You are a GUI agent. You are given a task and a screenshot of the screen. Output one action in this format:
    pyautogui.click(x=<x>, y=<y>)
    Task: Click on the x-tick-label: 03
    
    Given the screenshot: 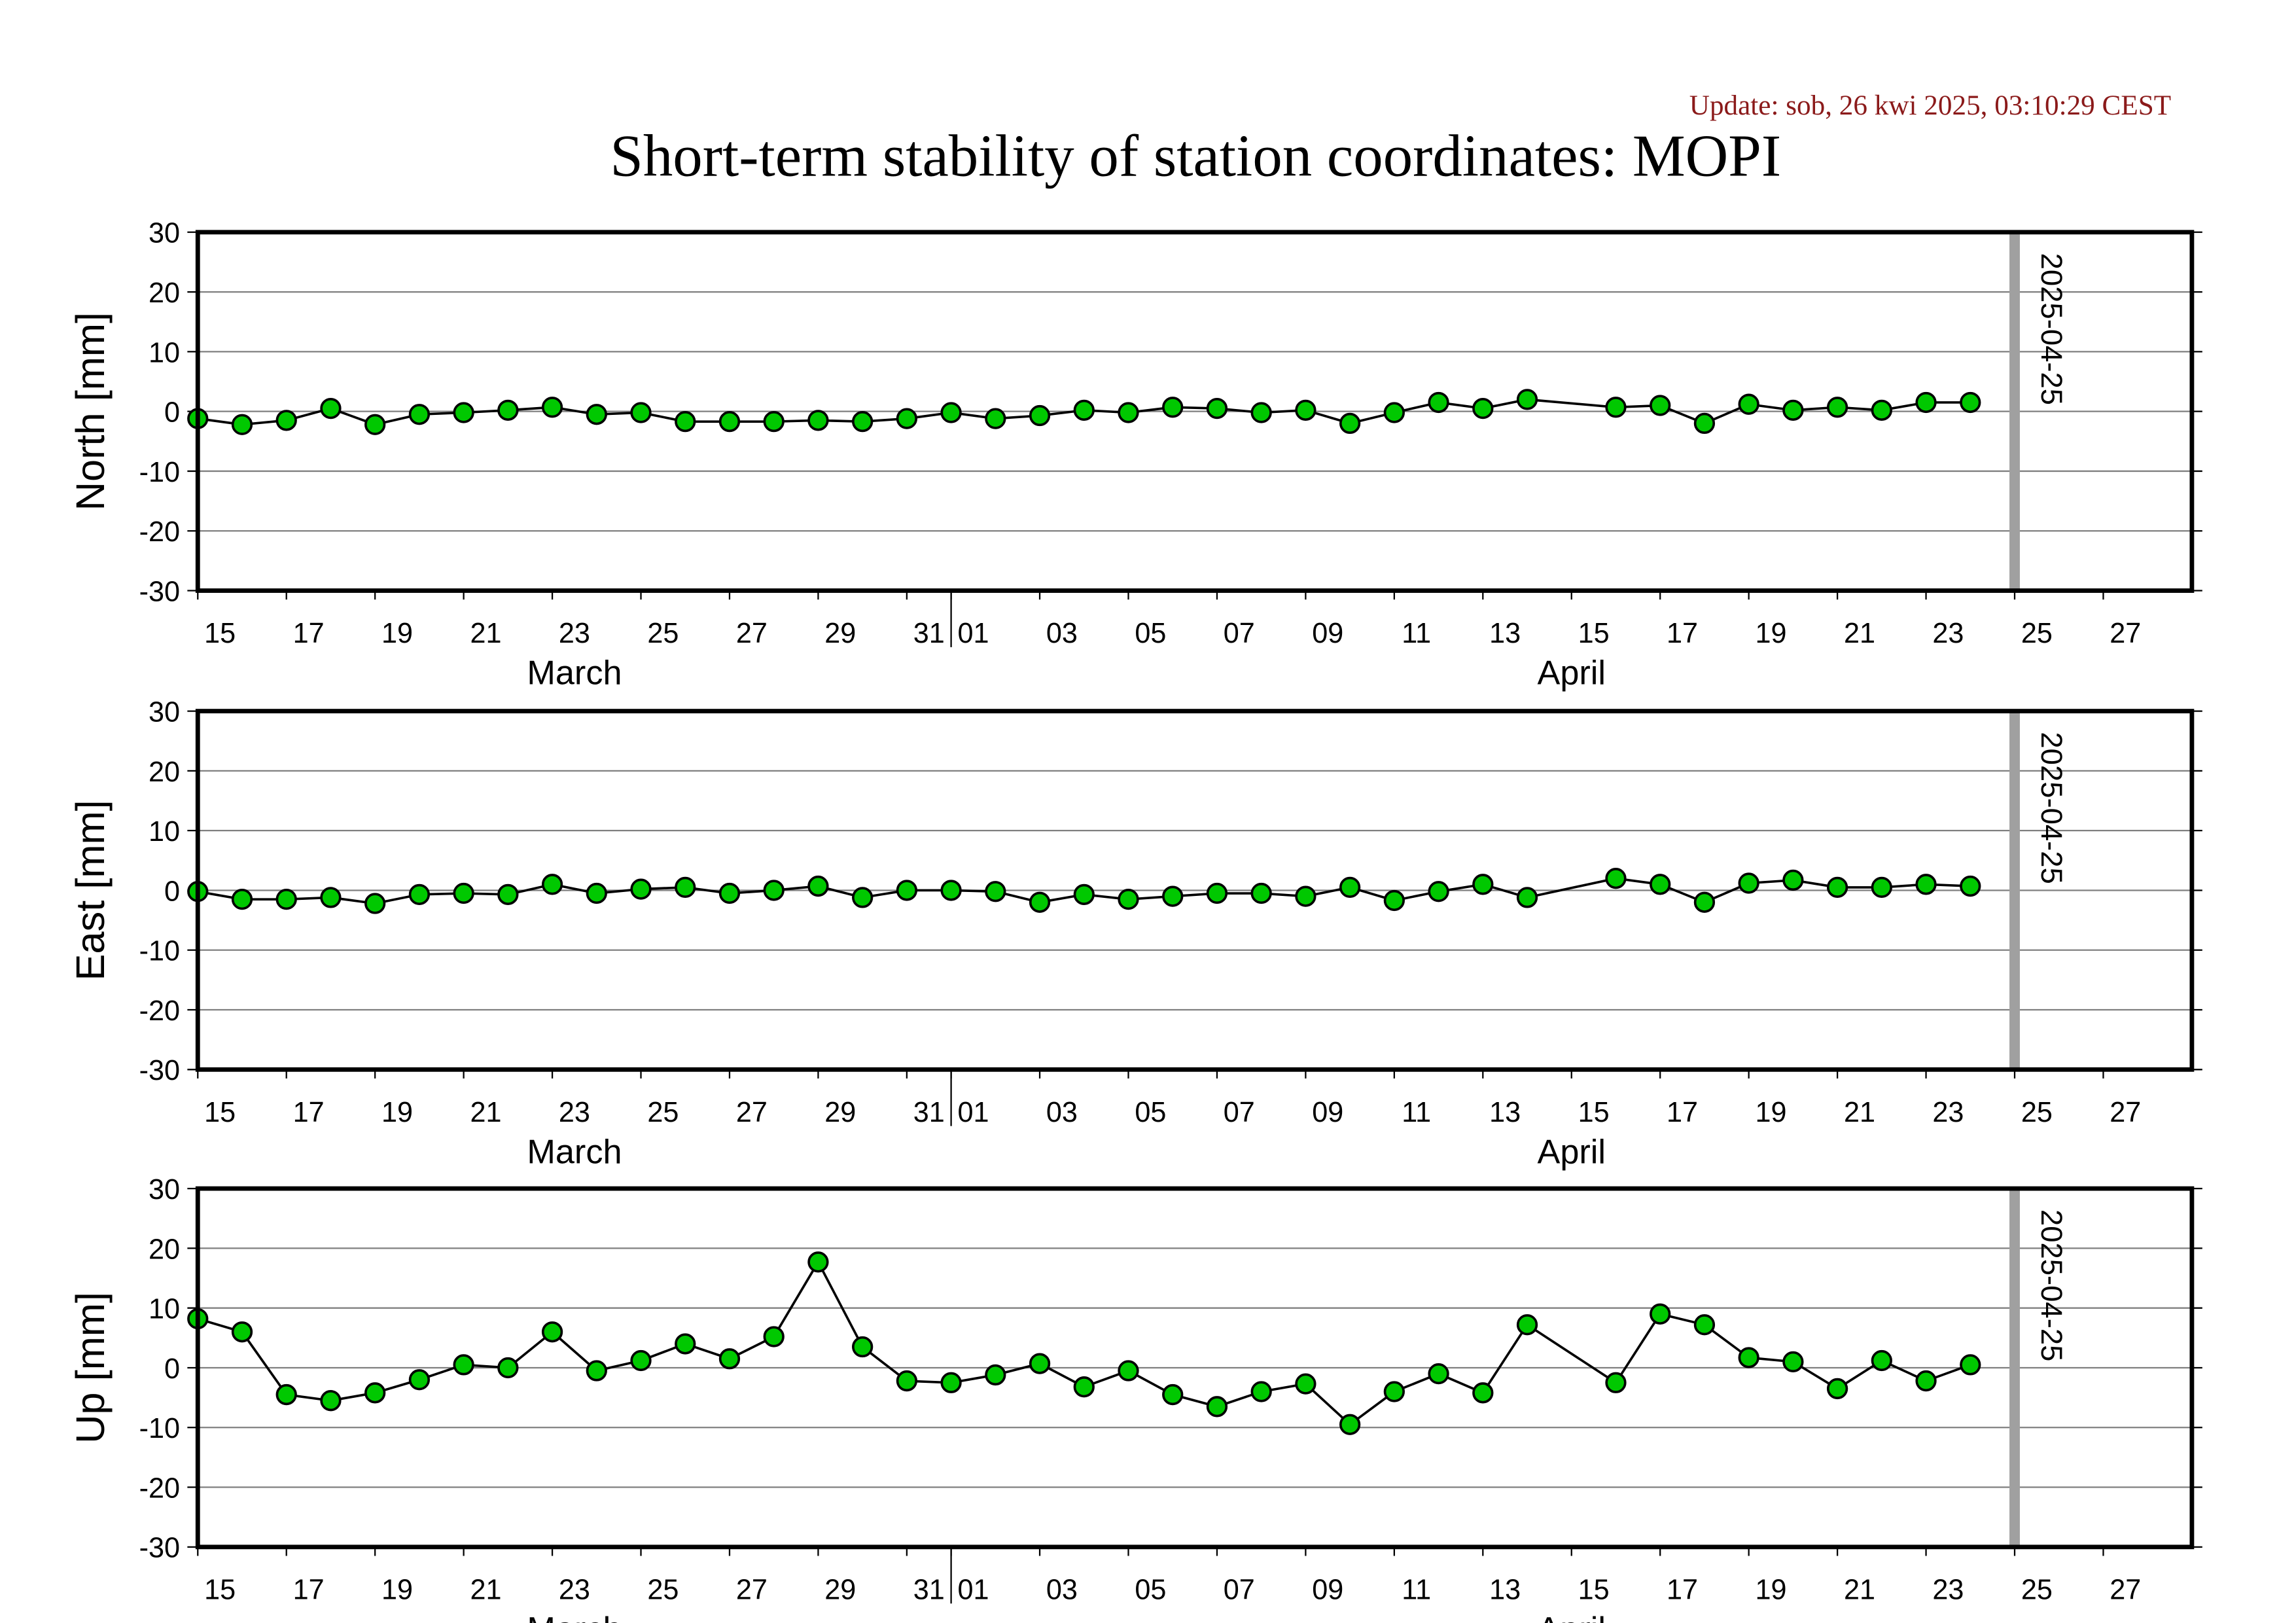 What is the action you would take?
    pyautogui.click(x=1062, y=1590)
    